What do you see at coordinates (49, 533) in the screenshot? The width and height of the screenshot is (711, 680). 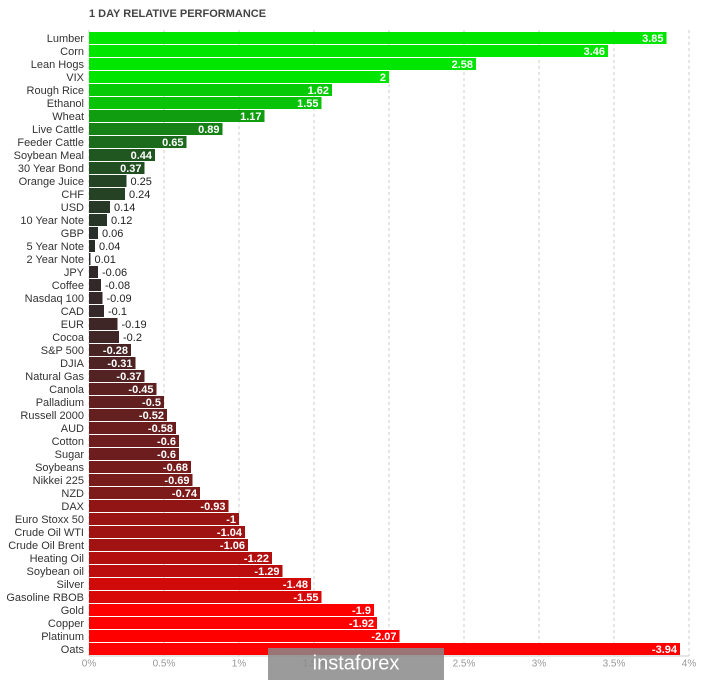 I see `category-label: Crude Oil WTI` at bounding box center [49, 533].